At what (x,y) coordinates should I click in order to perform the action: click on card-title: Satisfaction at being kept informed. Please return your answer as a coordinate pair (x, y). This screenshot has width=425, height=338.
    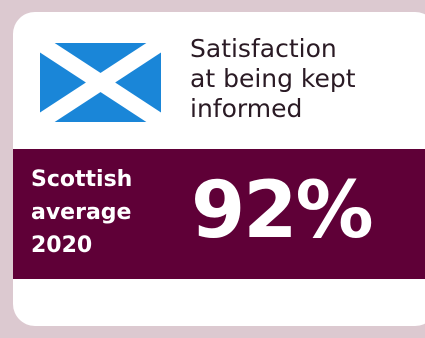
    Looking at the image, I should click on (273, 78).